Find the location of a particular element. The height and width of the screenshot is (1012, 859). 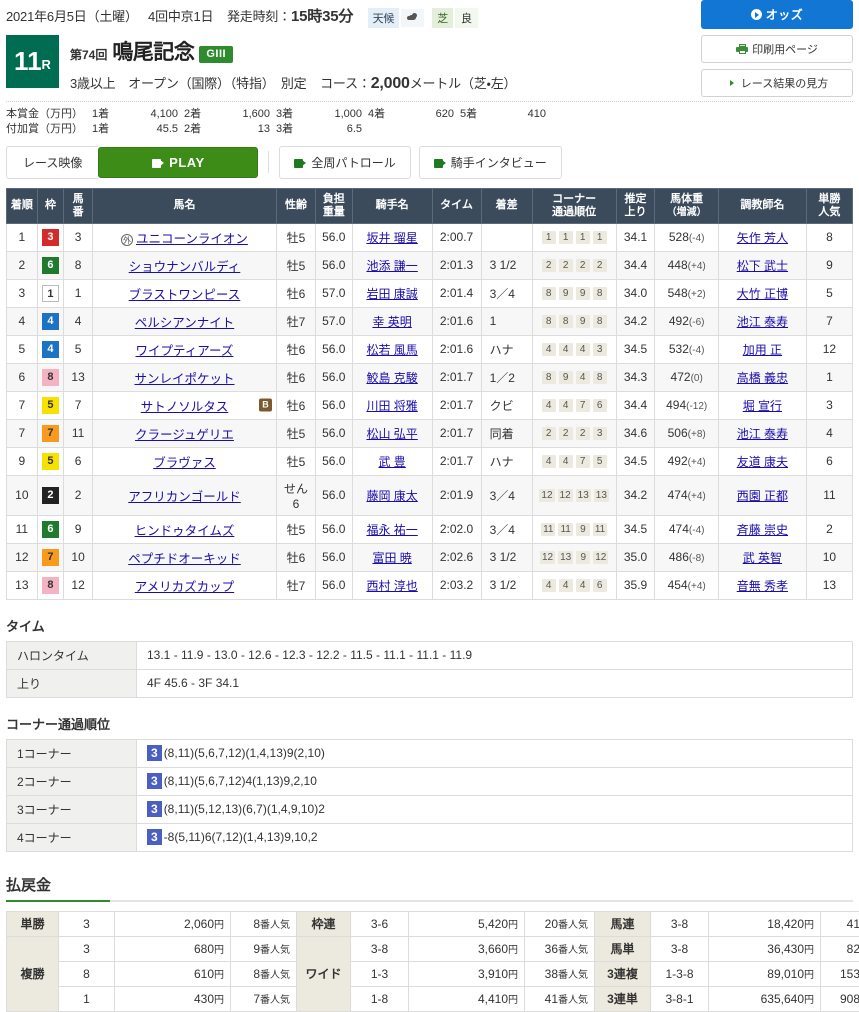

cell-popularity: 6 is located at coordinates (829, 461).